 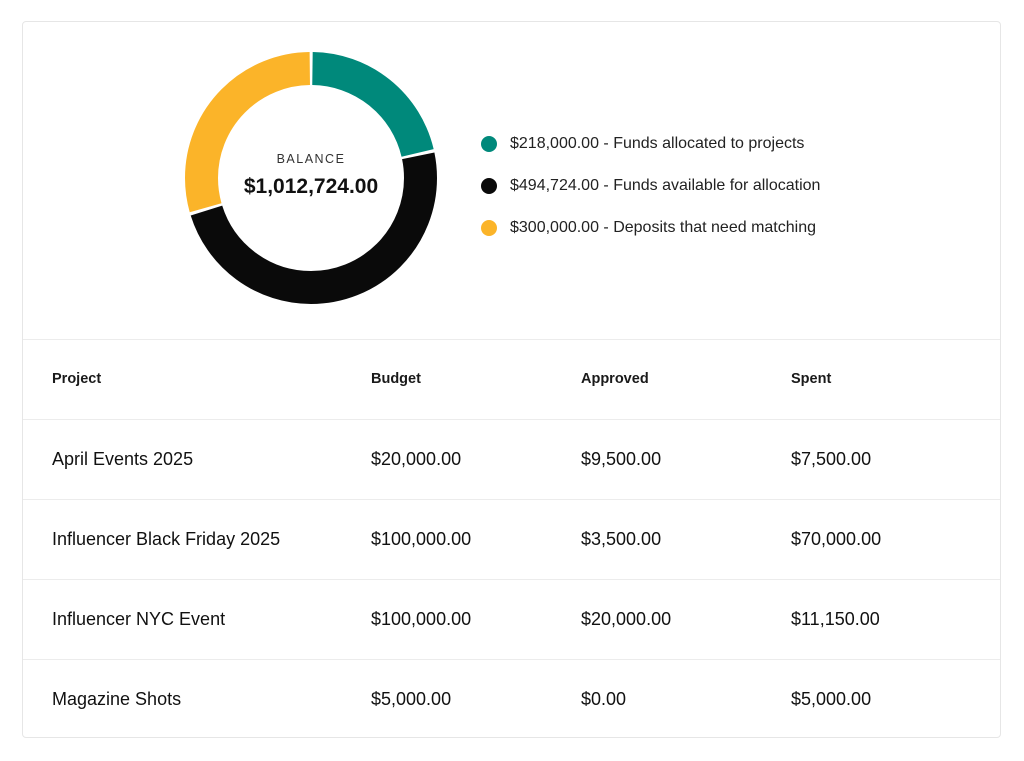 I want to click on column-header-budget: Budget, so click(x=396, y=379).